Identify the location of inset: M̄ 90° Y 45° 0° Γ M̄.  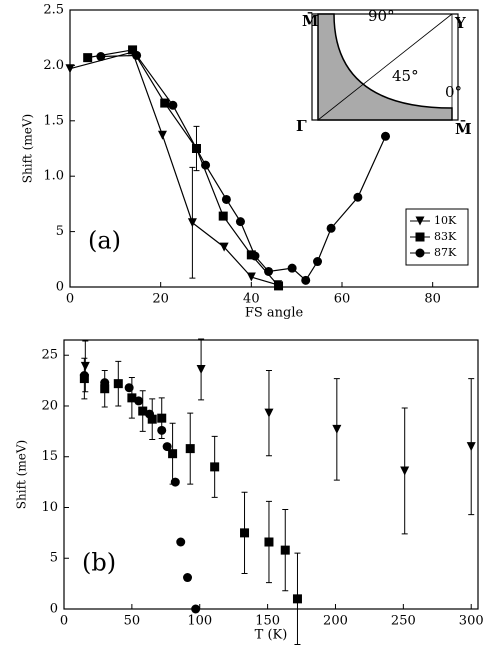
(384, 72).